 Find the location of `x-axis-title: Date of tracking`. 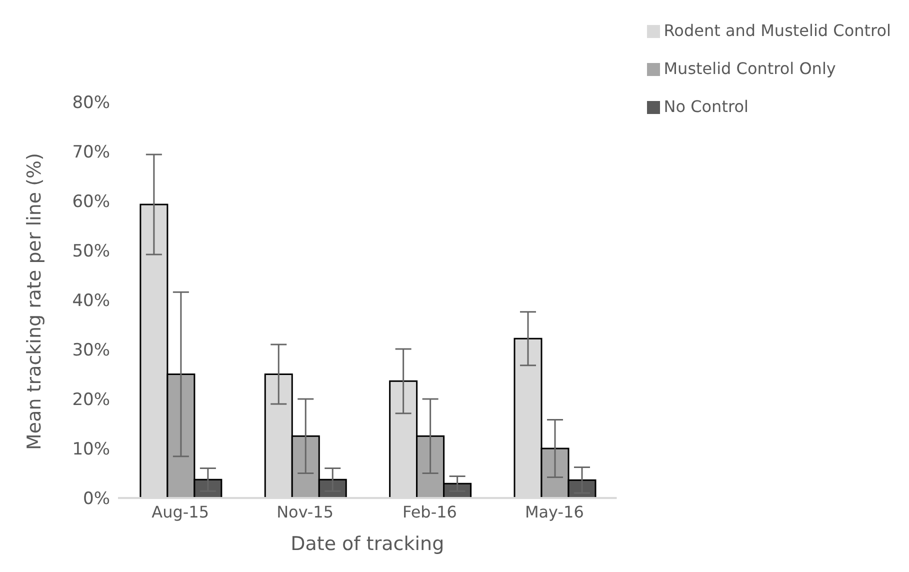

x-axis-title: Date of tracking is located at coordinates (367, 544).